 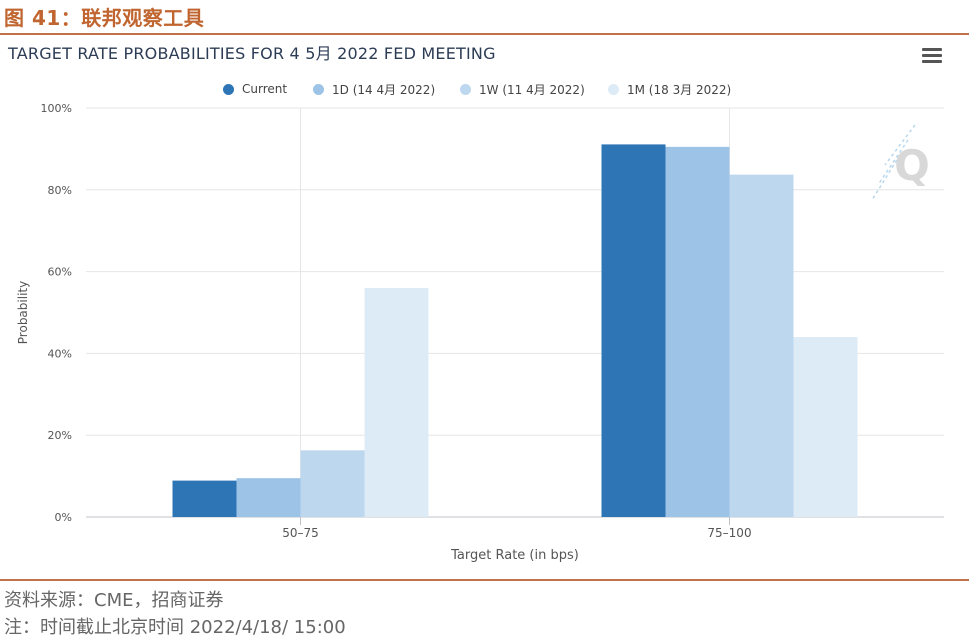 What do you see at coordinates (532, 89) in the screenshot?
I see `legend-label-1w: 1W (11 4月 2022)` at bounding box center [532, 89].